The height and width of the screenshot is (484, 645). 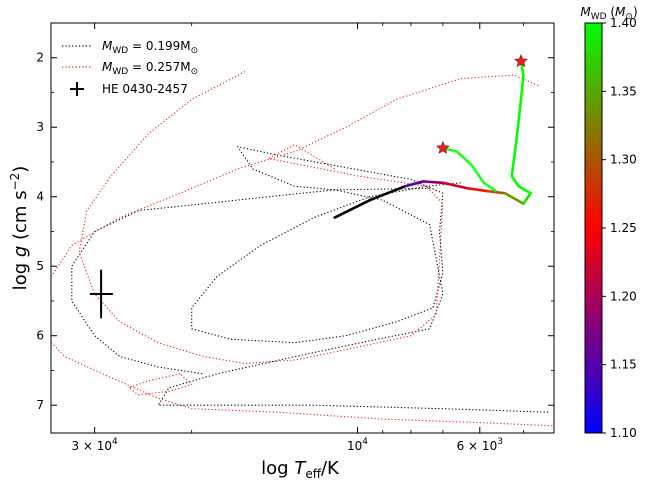 I want to click on y-tick-label: 4, so click(x=40, y=197).